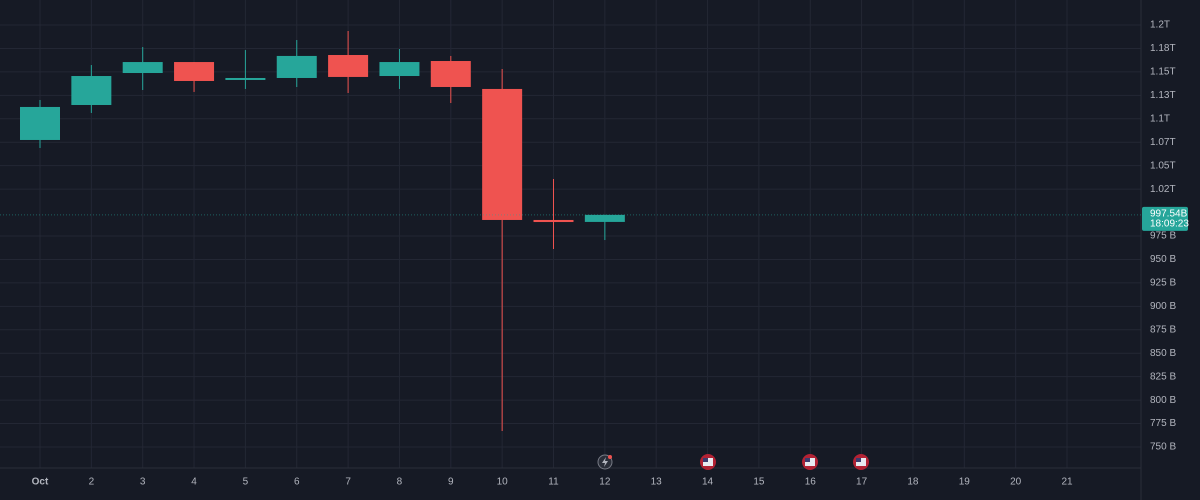 Image resolution: width=1200 pixels, height=500 pixels. I want to click on x-tick-label: 6, so click(297, 482).